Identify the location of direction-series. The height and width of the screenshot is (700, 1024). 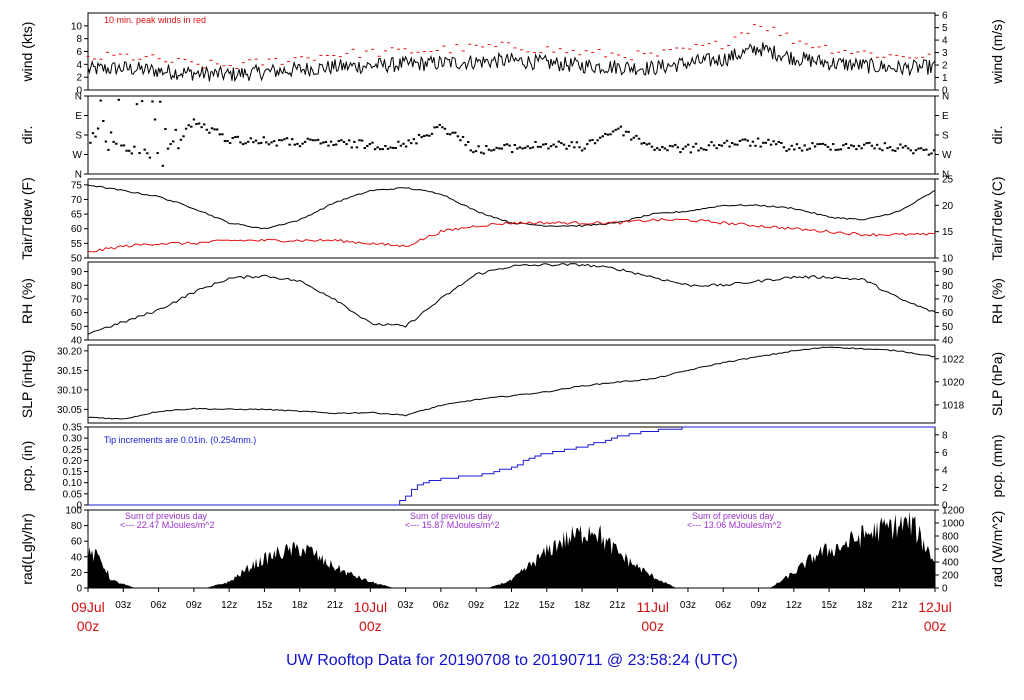
(512, 132).